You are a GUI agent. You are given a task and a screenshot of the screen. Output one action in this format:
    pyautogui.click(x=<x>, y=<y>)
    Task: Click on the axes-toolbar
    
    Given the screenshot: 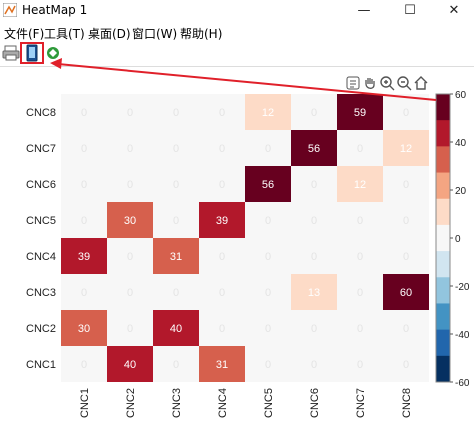 What is the action you would take?
    pyautogui.click(x=388, y=84)
    